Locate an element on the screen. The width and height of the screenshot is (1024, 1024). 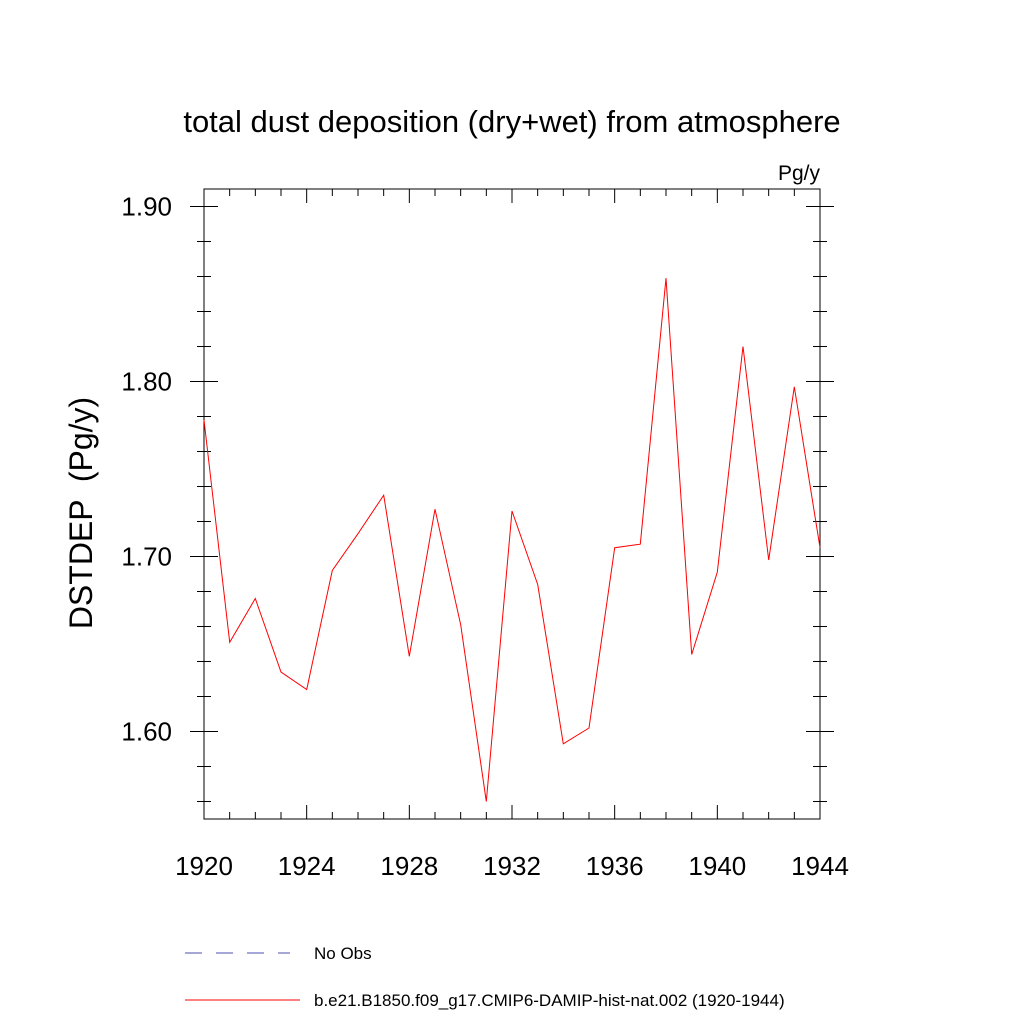
y-tick-label: 1.70 is located at coordinates (146, 557).